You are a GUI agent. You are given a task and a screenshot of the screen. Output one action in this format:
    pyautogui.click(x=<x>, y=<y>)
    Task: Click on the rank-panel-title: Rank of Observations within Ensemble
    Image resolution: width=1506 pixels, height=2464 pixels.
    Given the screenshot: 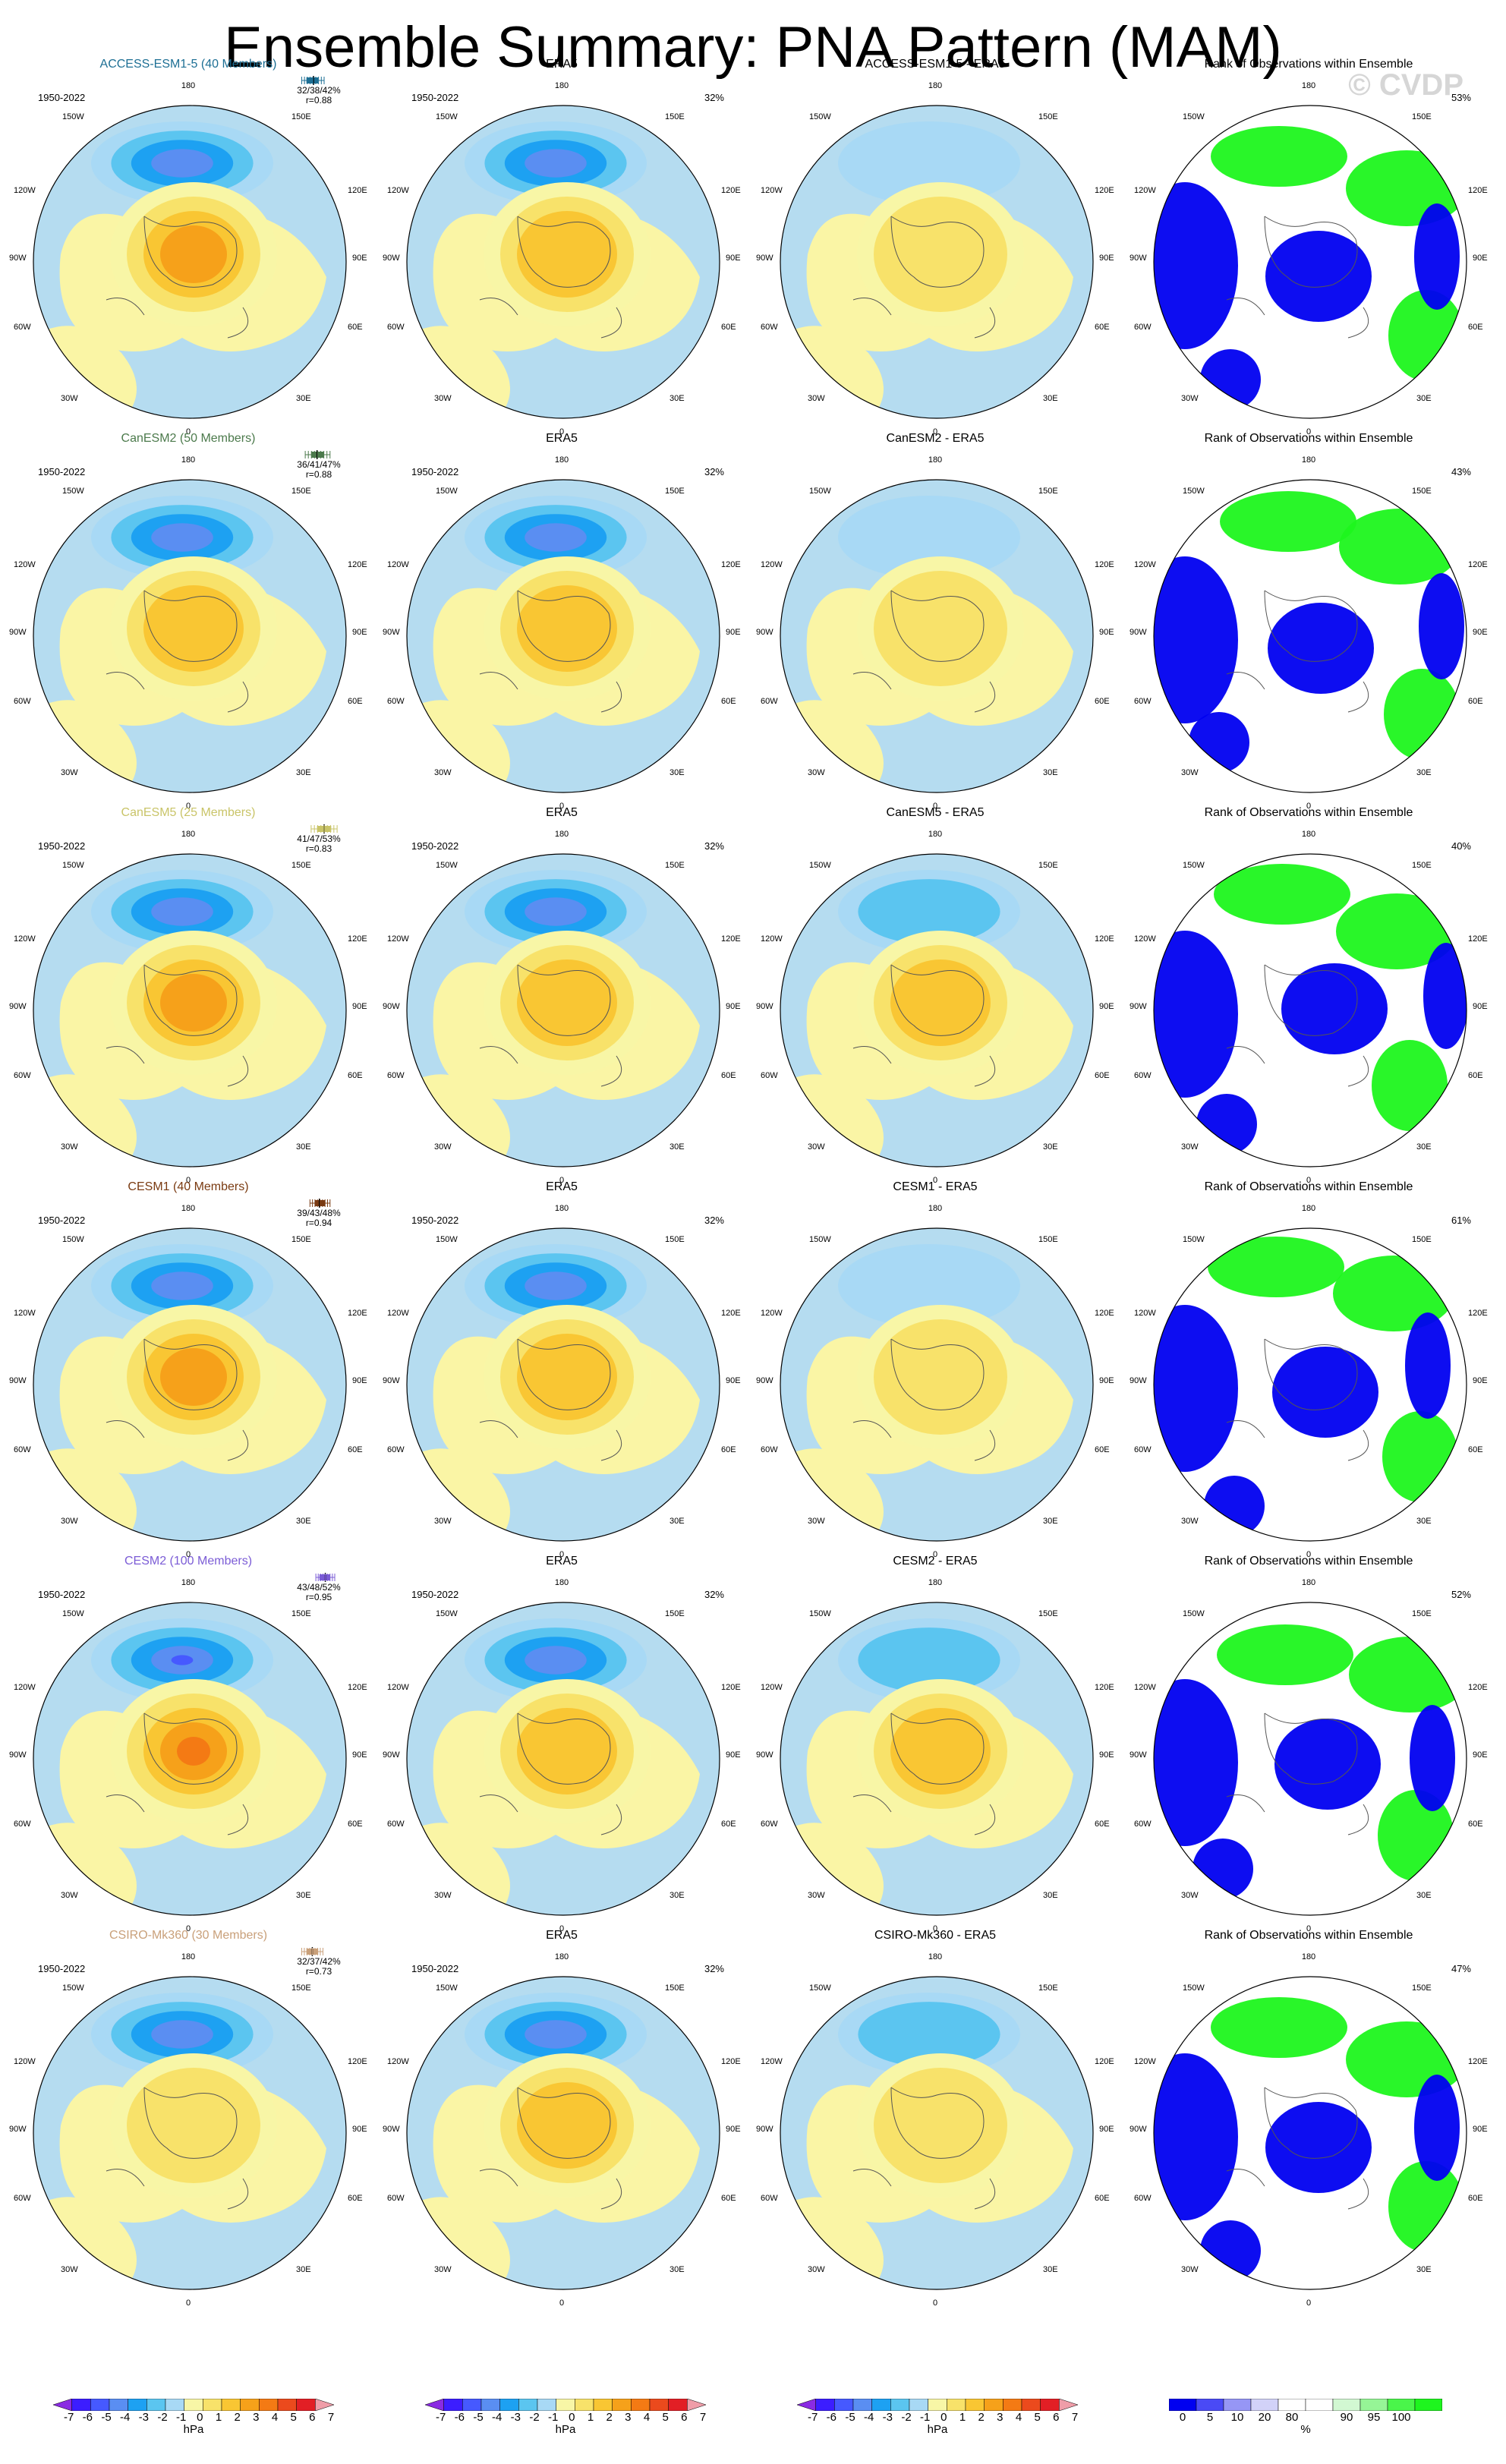 What is the action you would take?
    pyautogui.click(x=1308, y=1187)
    